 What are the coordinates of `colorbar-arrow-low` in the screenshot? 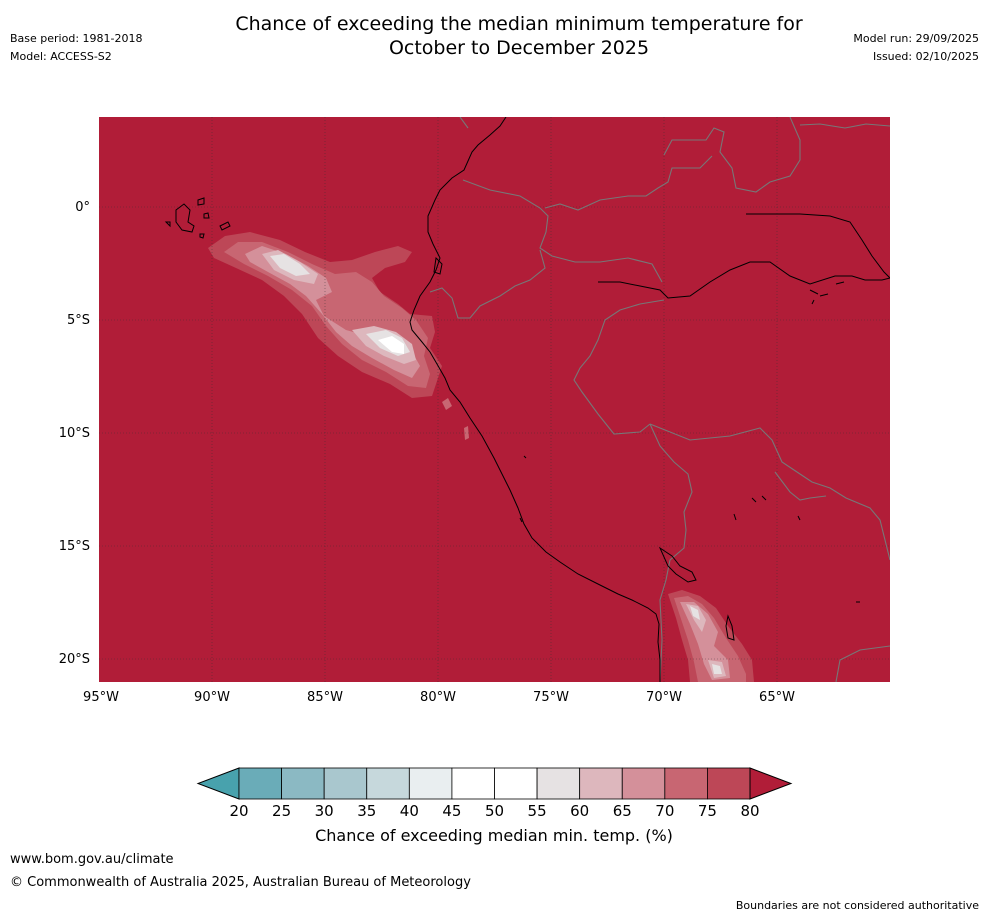 It's located at (218, 783).